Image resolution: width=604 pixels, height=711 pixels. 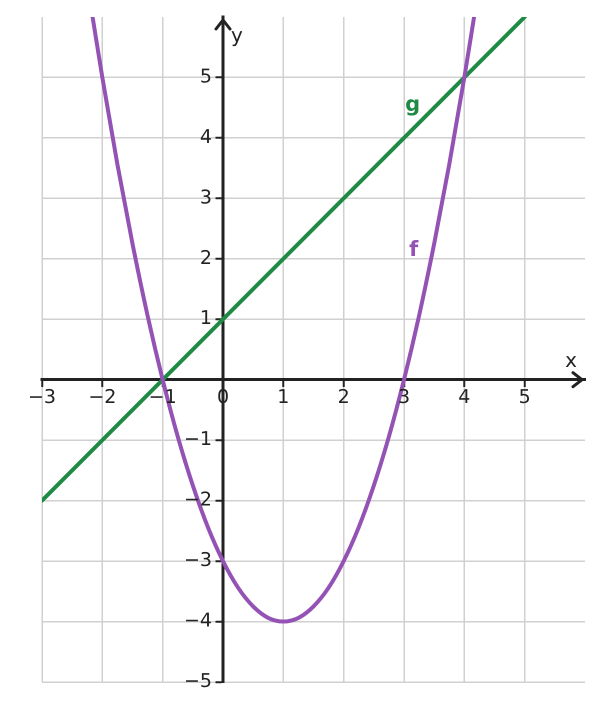 I want to click on y-tick-label: 1, so click(x=206, y=318).